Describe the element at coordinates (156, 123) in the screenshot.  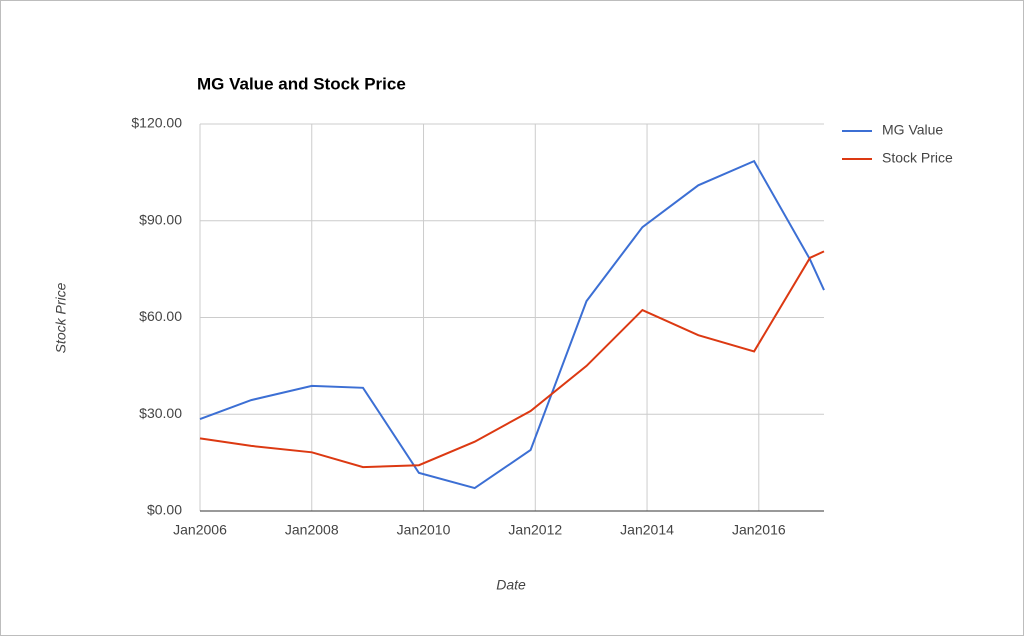
I see `y-tick-label: $120.00` at that location.